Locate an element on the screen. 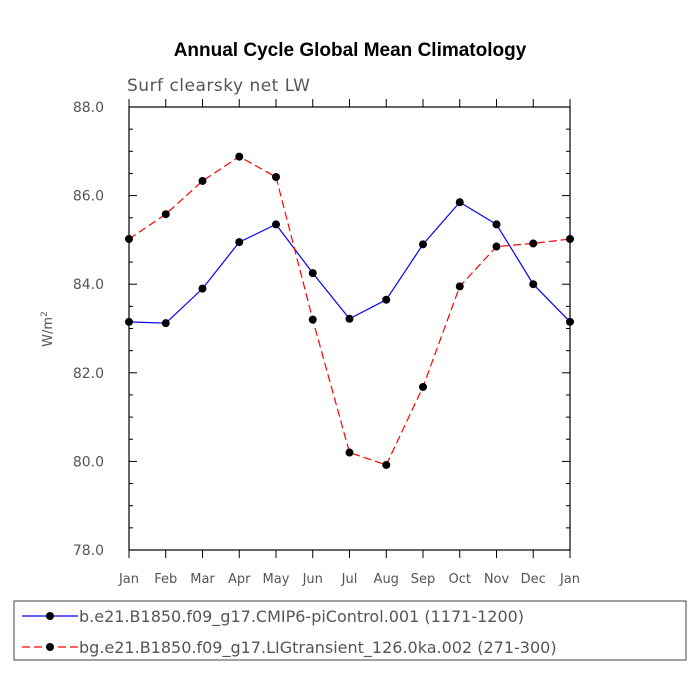 This screenshot has height=700, width=700. x-tick-label: Nov is located at coordinates (497, 579).